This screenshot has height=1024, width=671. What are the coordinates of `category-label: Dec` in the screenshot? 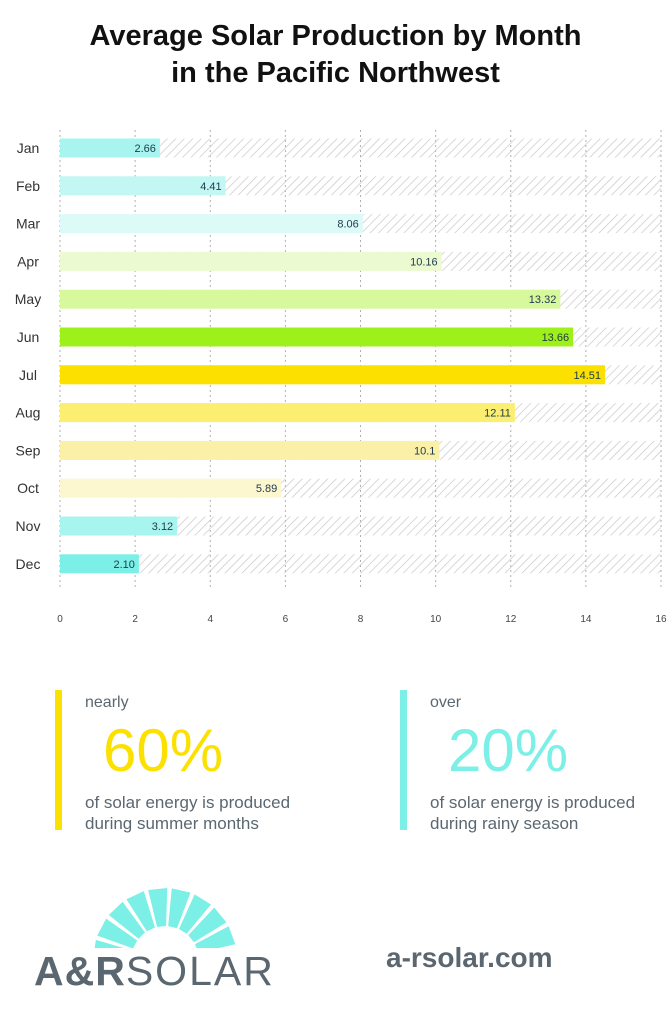 It's located at (28, 564).